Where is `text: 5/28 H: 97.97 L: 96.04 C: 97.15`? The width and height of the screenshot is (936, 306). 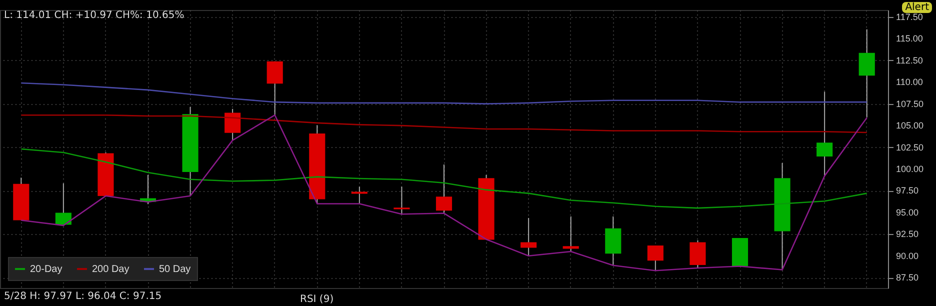 text: 5/28 H: 97.97 L: 96.04 C: 97.15 is located at coordinates (83, 296).